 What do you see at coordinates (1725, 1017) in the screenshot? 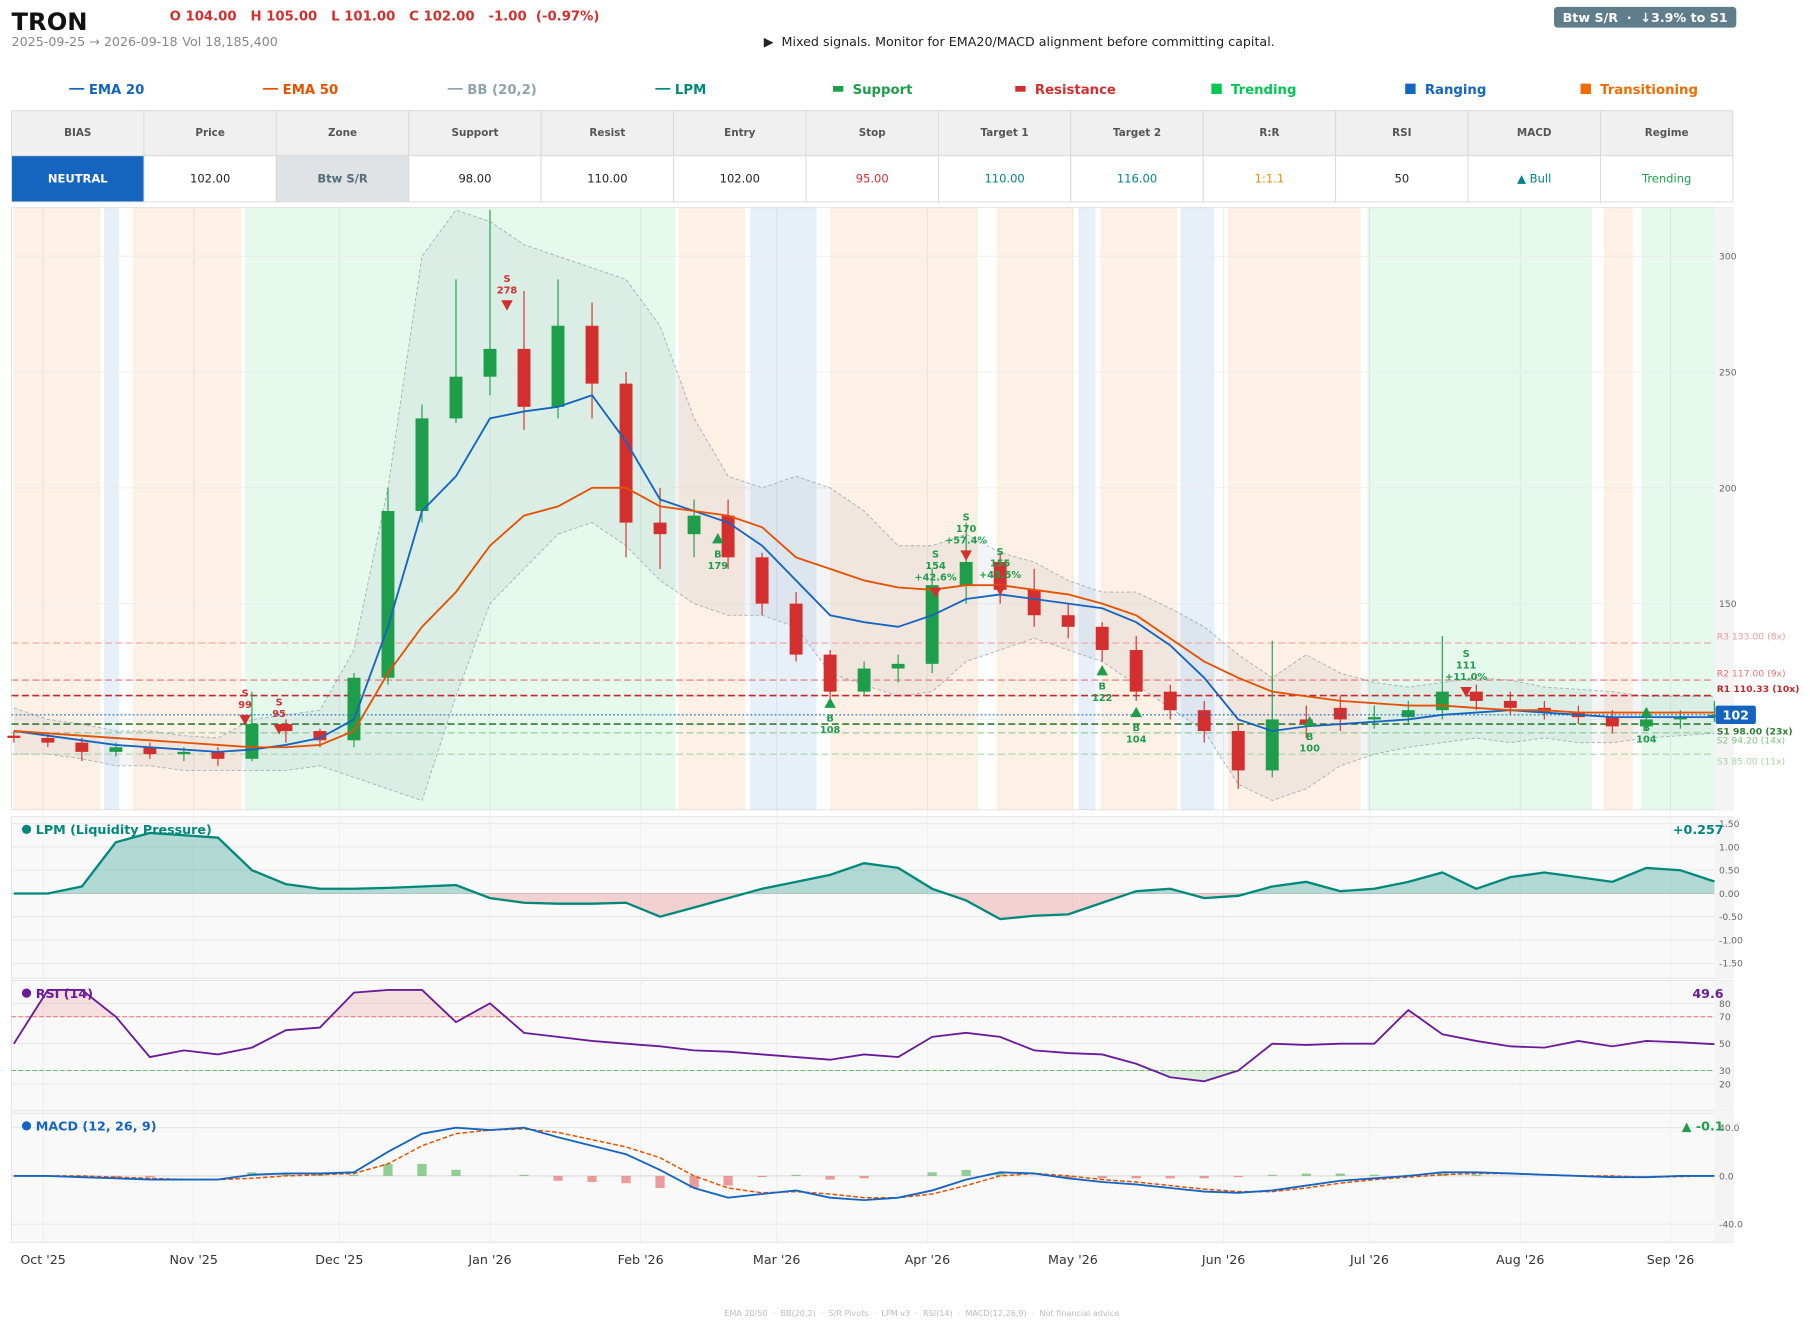
I see `y-tick-label: 70` at bounding box center [1725, 1017].